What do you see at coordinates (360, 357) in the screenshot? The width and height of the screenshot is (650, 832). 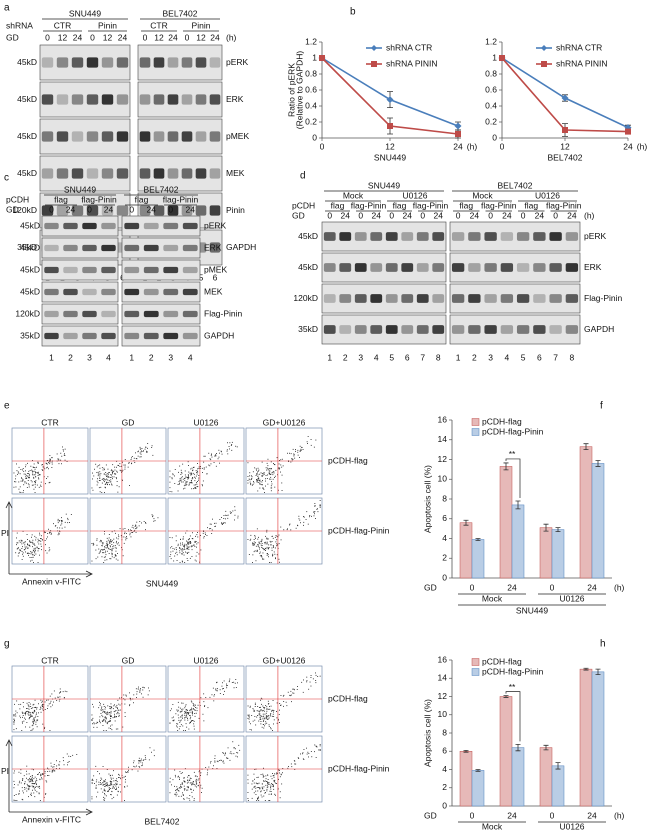 I see `lane-number: 3` at bounding box center [360, 357].